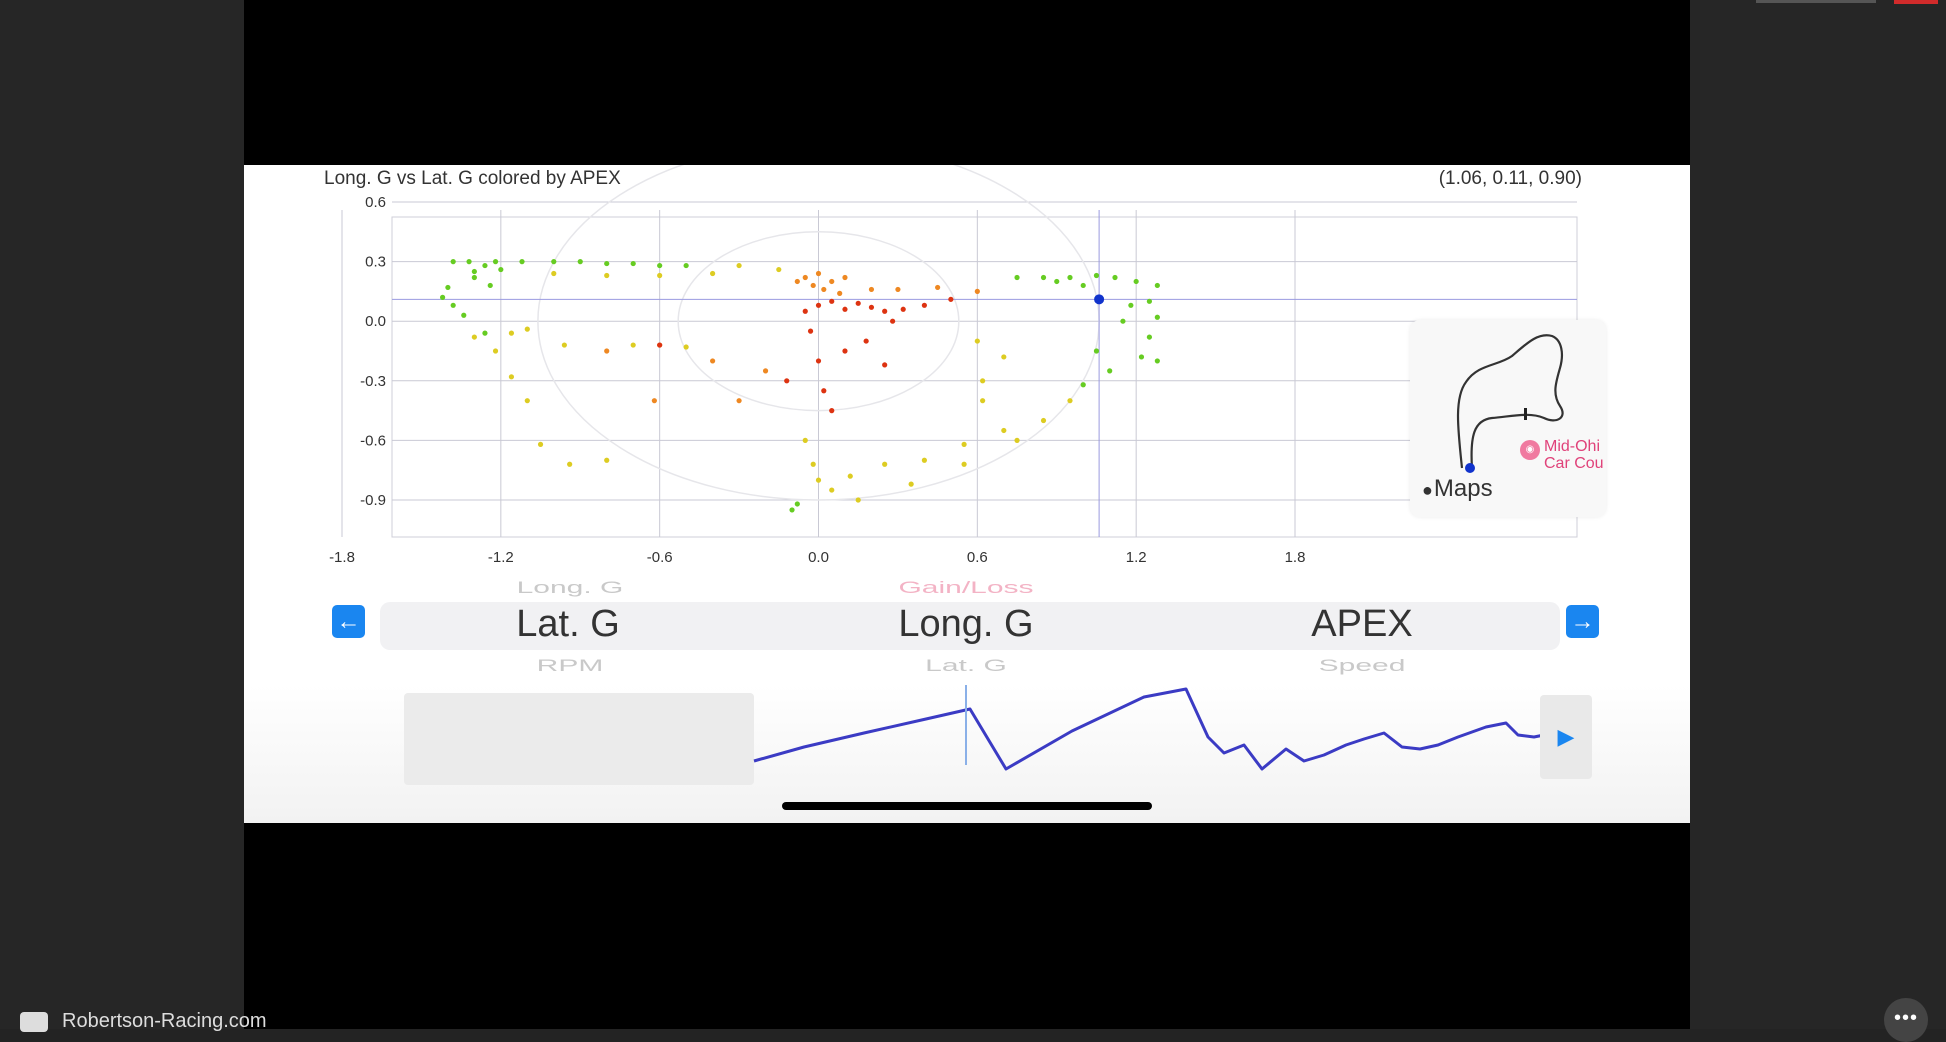  Describe the element at coordinates (1362, 665) in the screenshot. I see `picker-color-below: Speed` at that location.